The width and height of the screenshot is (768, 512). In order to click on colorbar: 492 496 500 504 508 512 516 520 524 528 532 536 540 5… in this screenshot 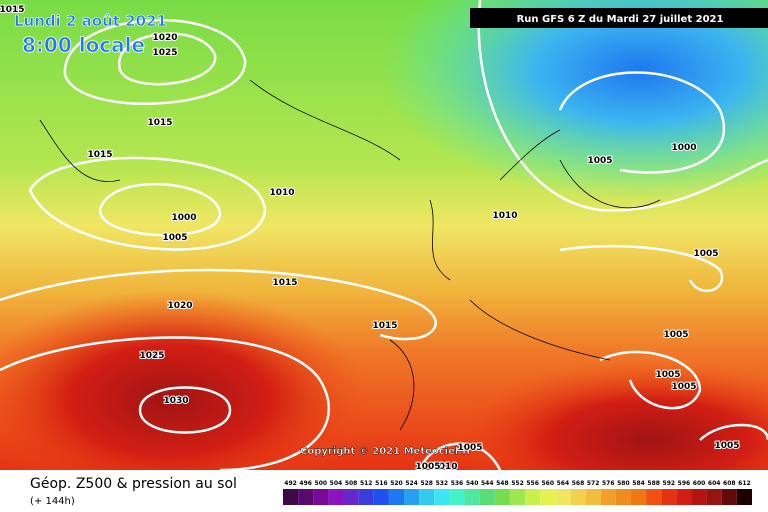, I will do `click(517, 492)`.